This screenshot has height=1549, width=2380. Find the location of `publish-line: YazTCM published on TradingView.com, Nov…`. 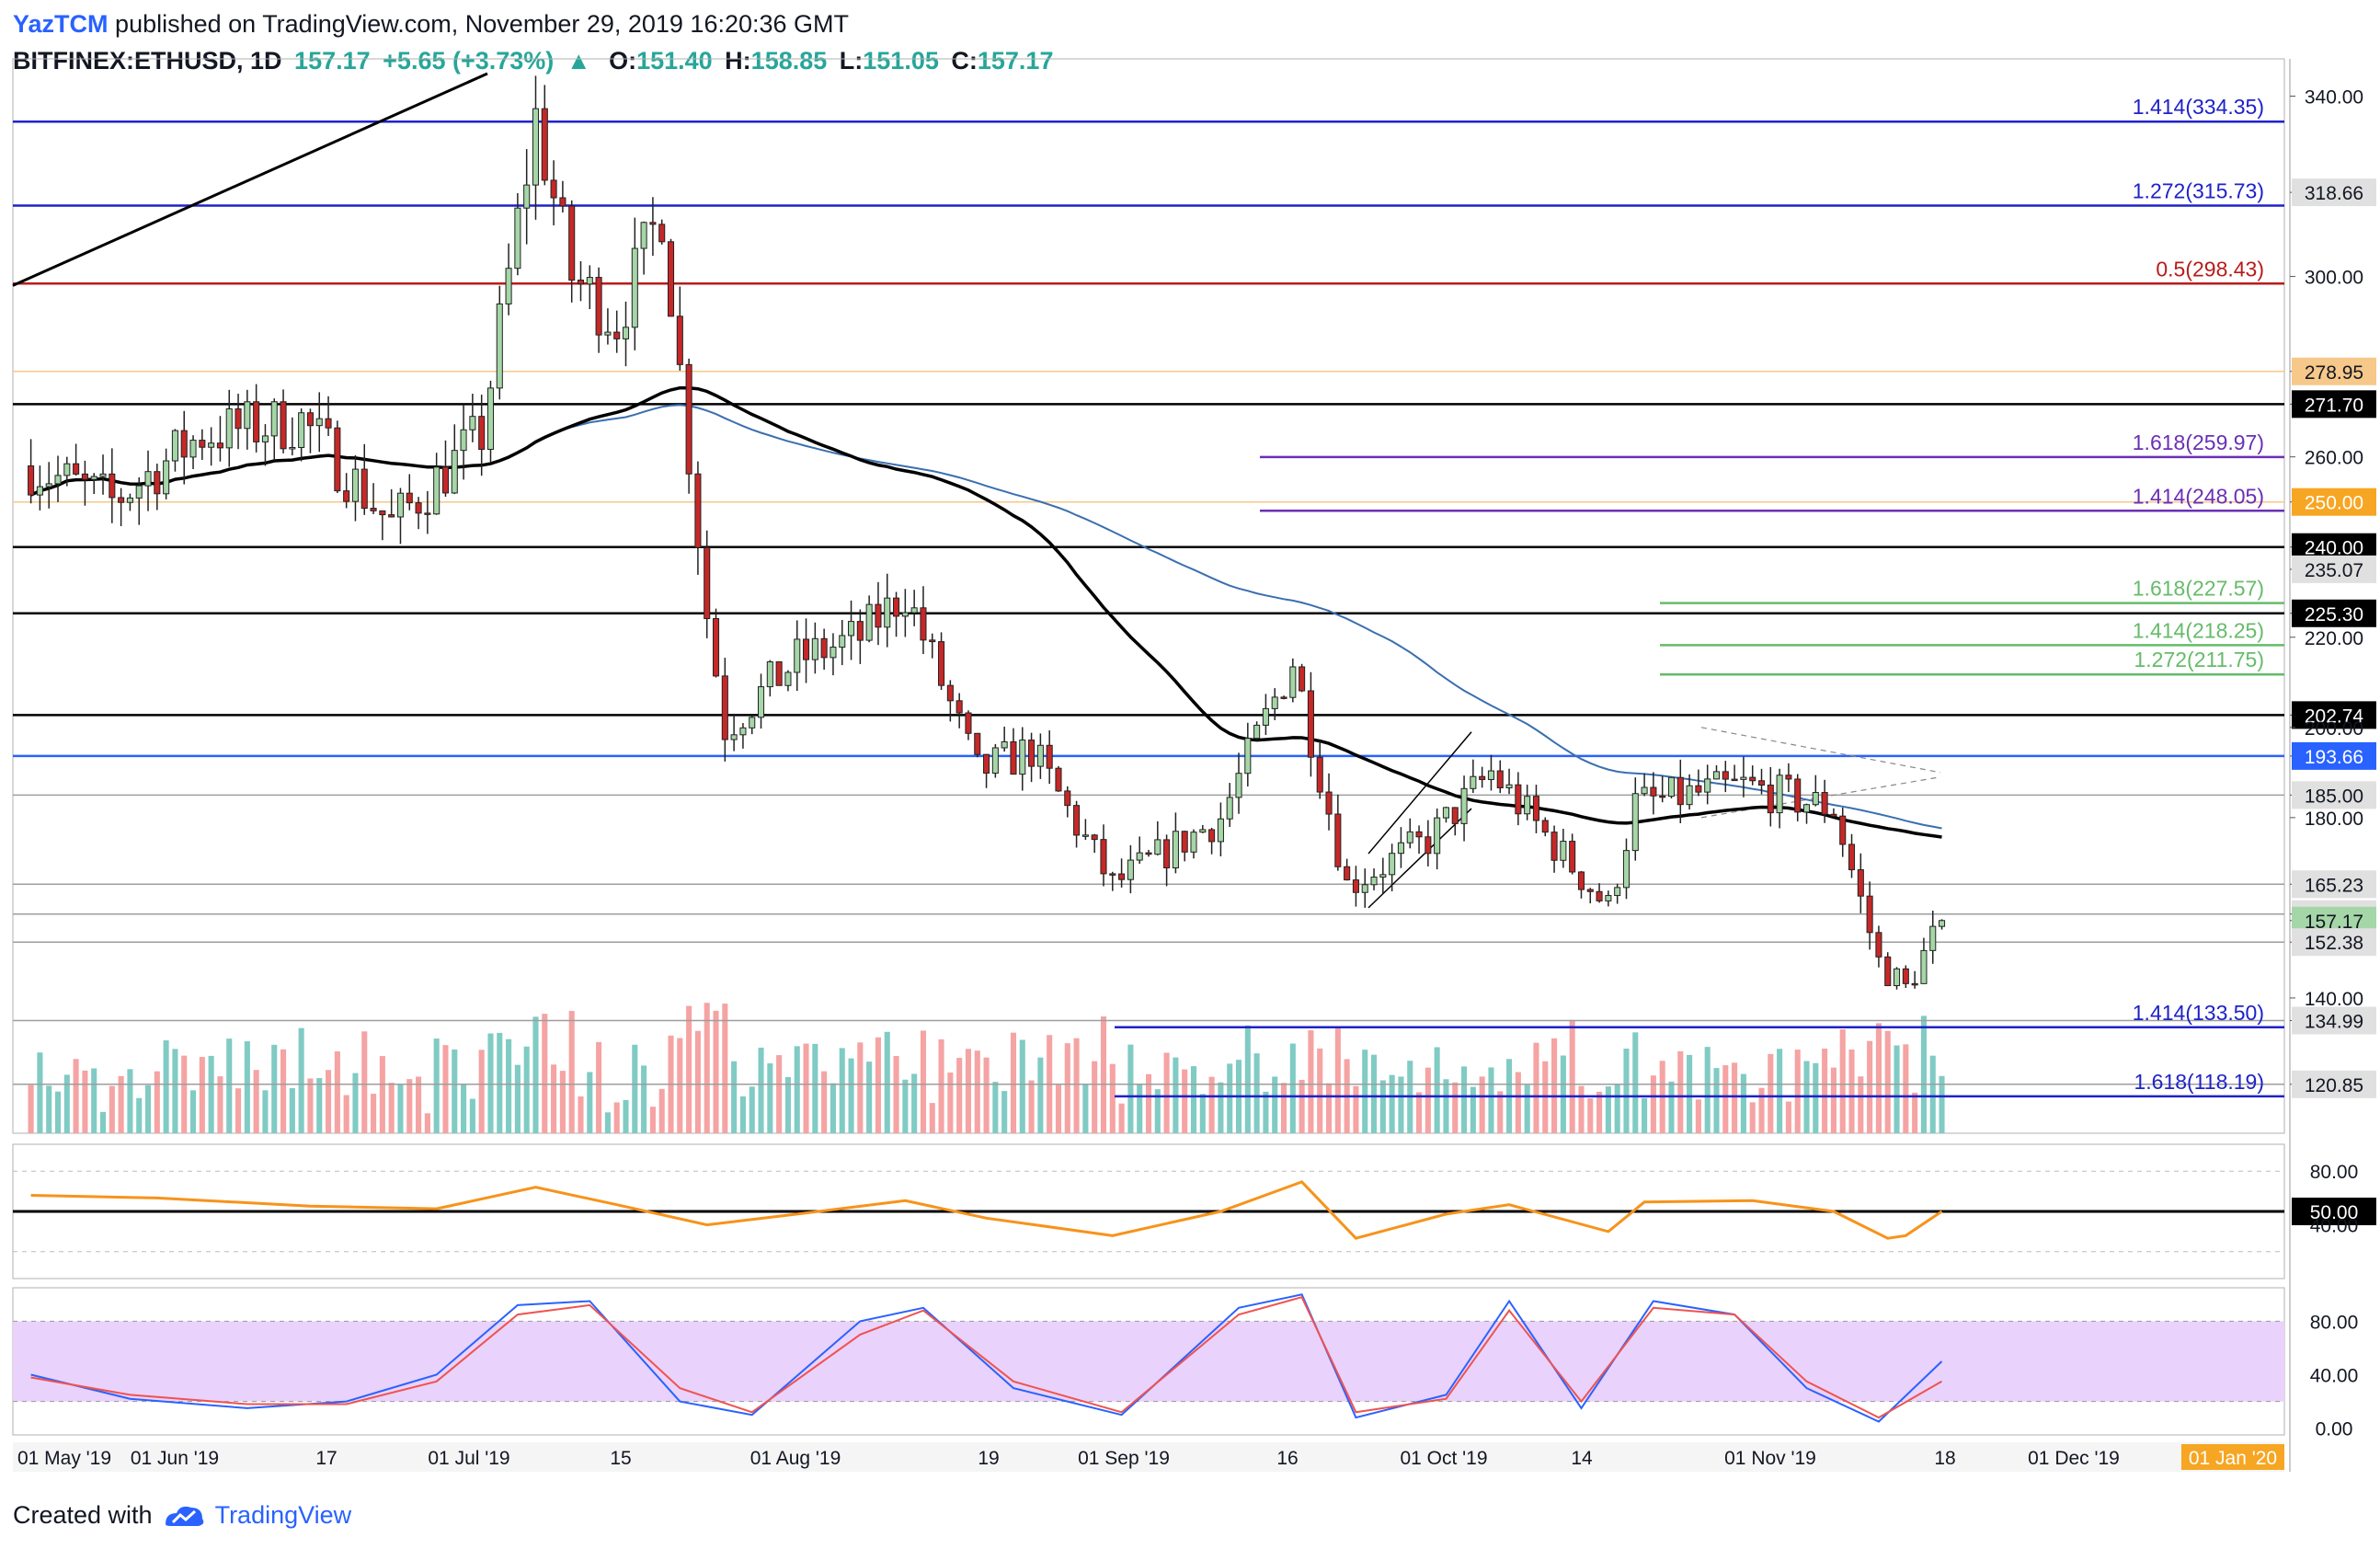

publish-line: YazTCM published on TradingView.com, Nov… is located at coordinates (535, 24).